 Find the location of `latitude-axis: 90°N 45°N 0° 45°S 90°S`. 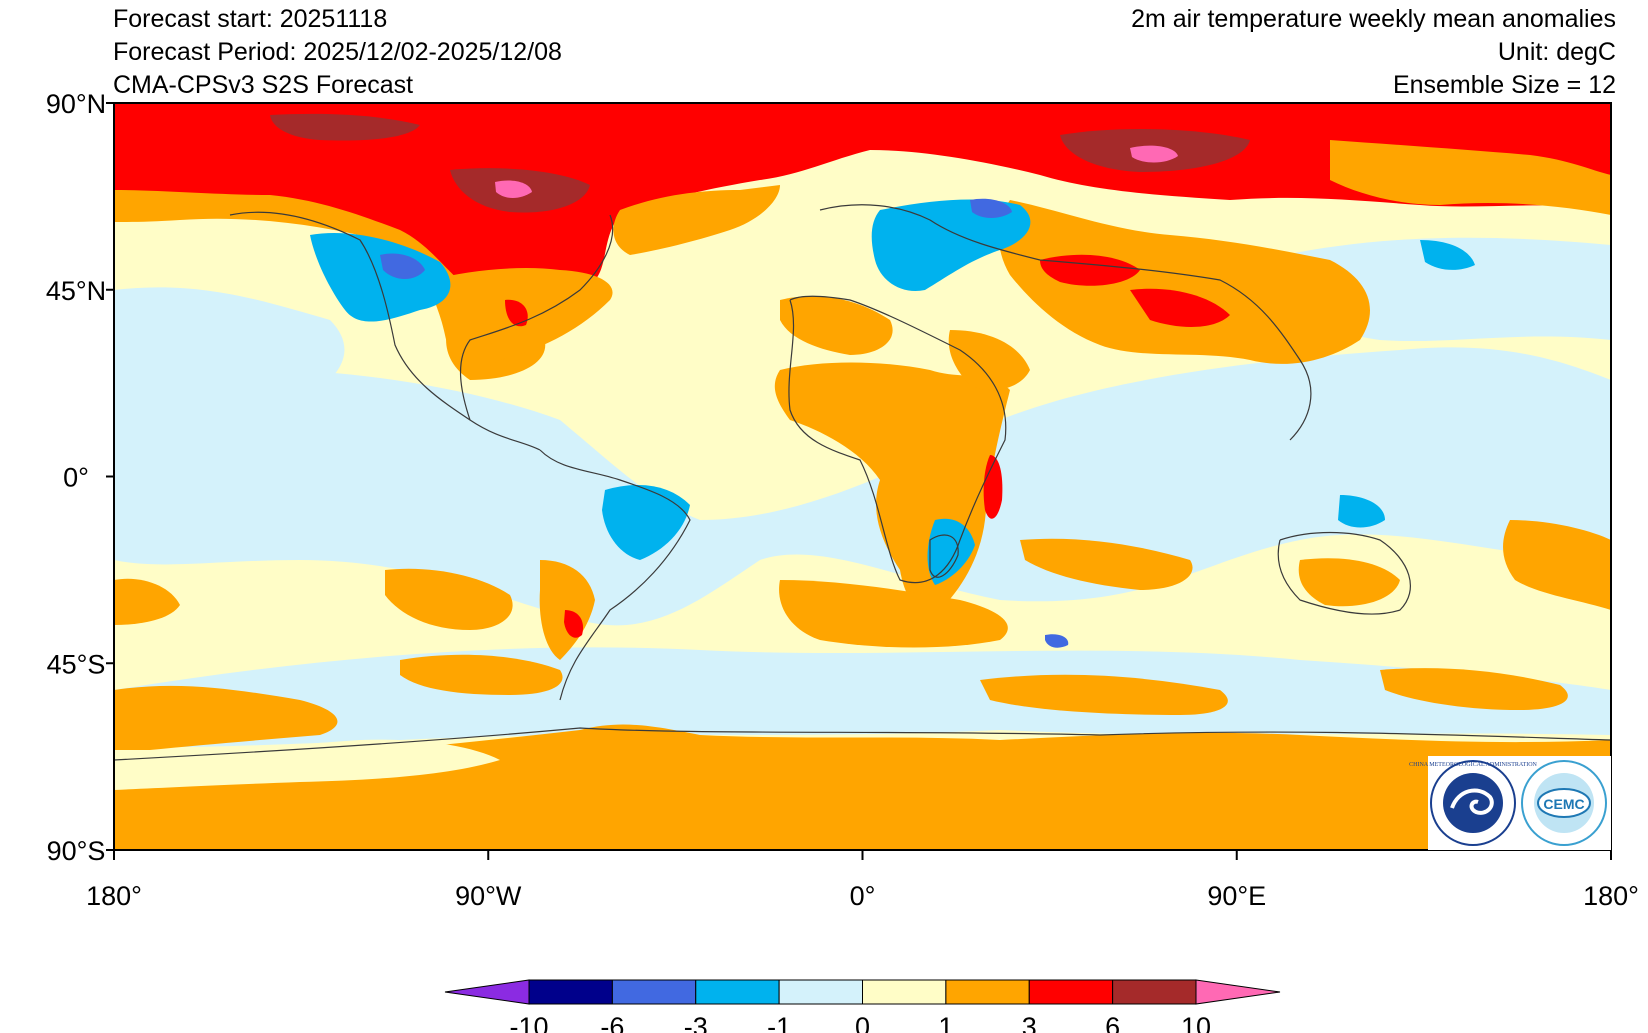

latitude-axis: 90°N 45°N 0° 45°S 90°S is located at coordinates (80, 477).